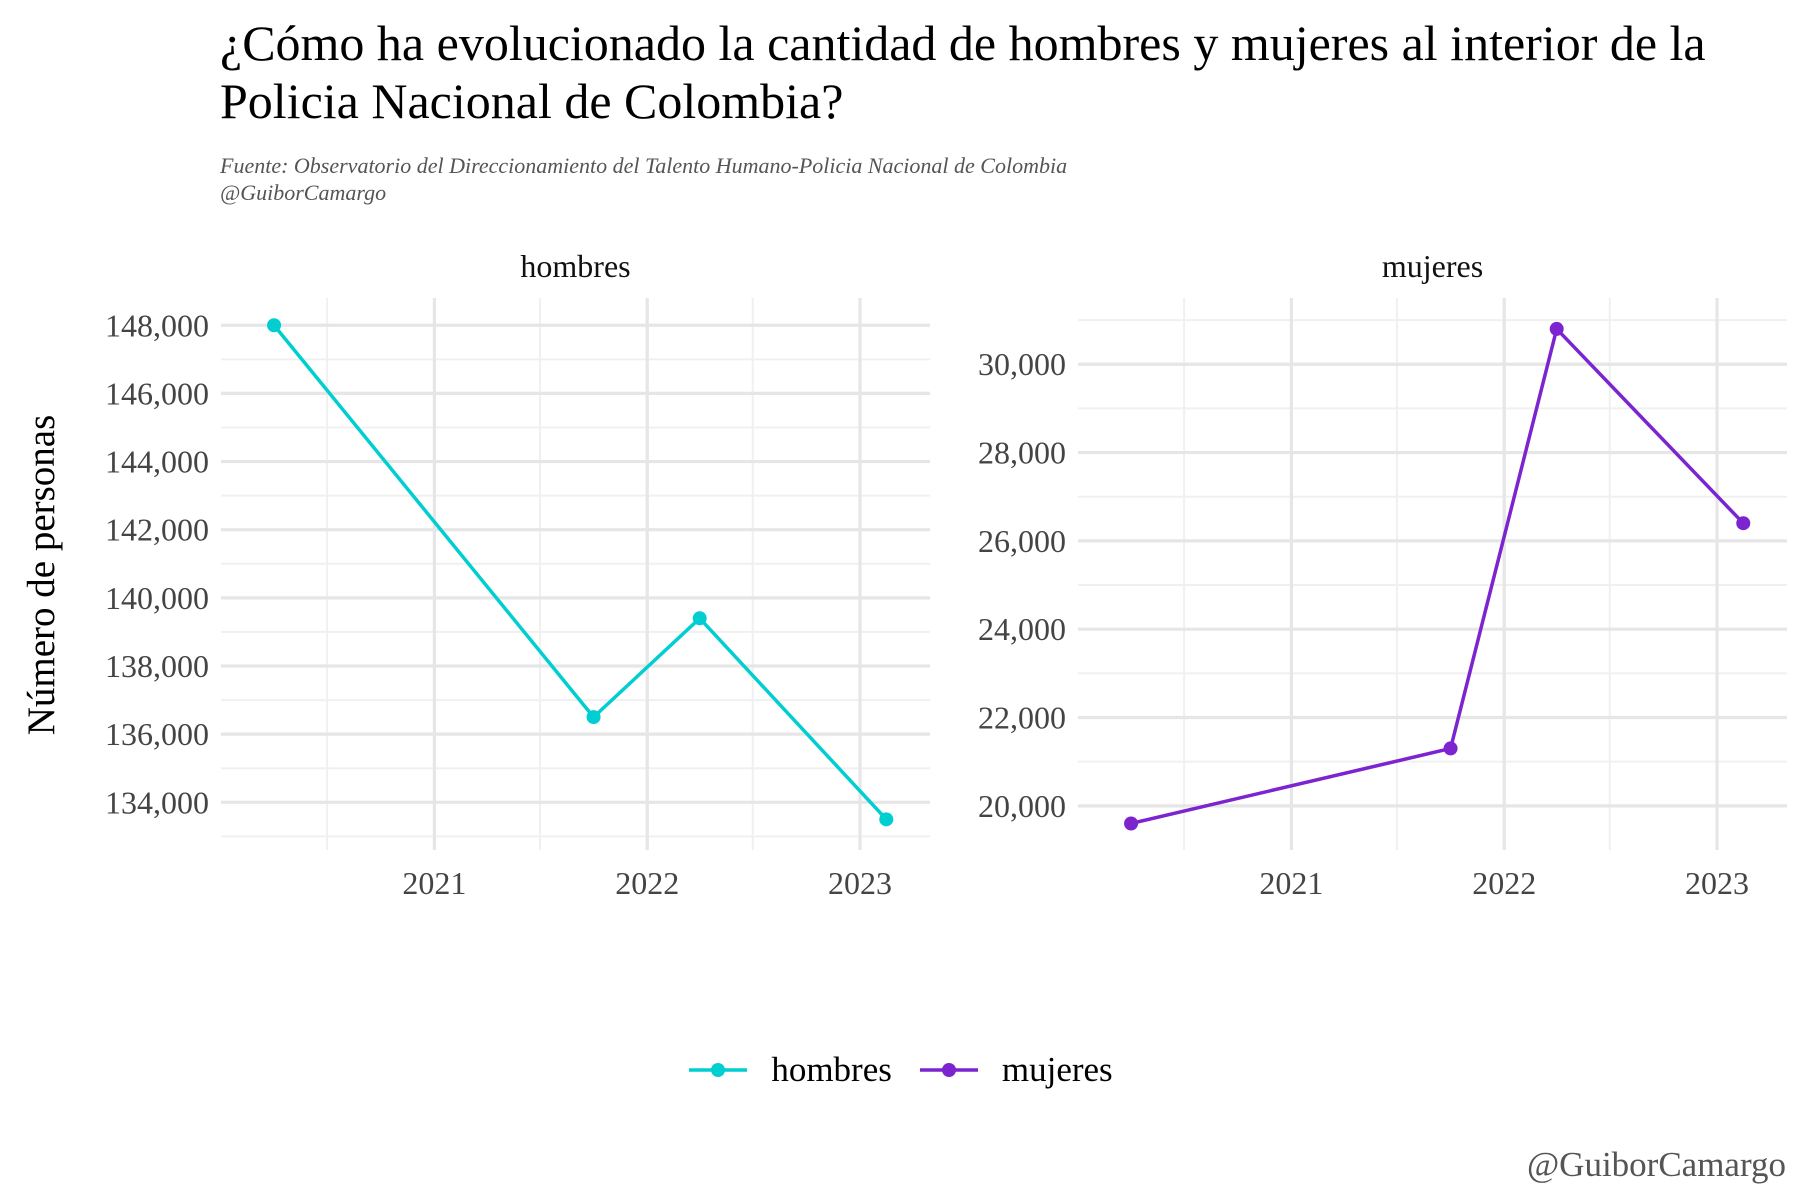 This screenshot has height=1200, width=1800. I want to click on panel-strip-label: hombres, so click(575, 266).